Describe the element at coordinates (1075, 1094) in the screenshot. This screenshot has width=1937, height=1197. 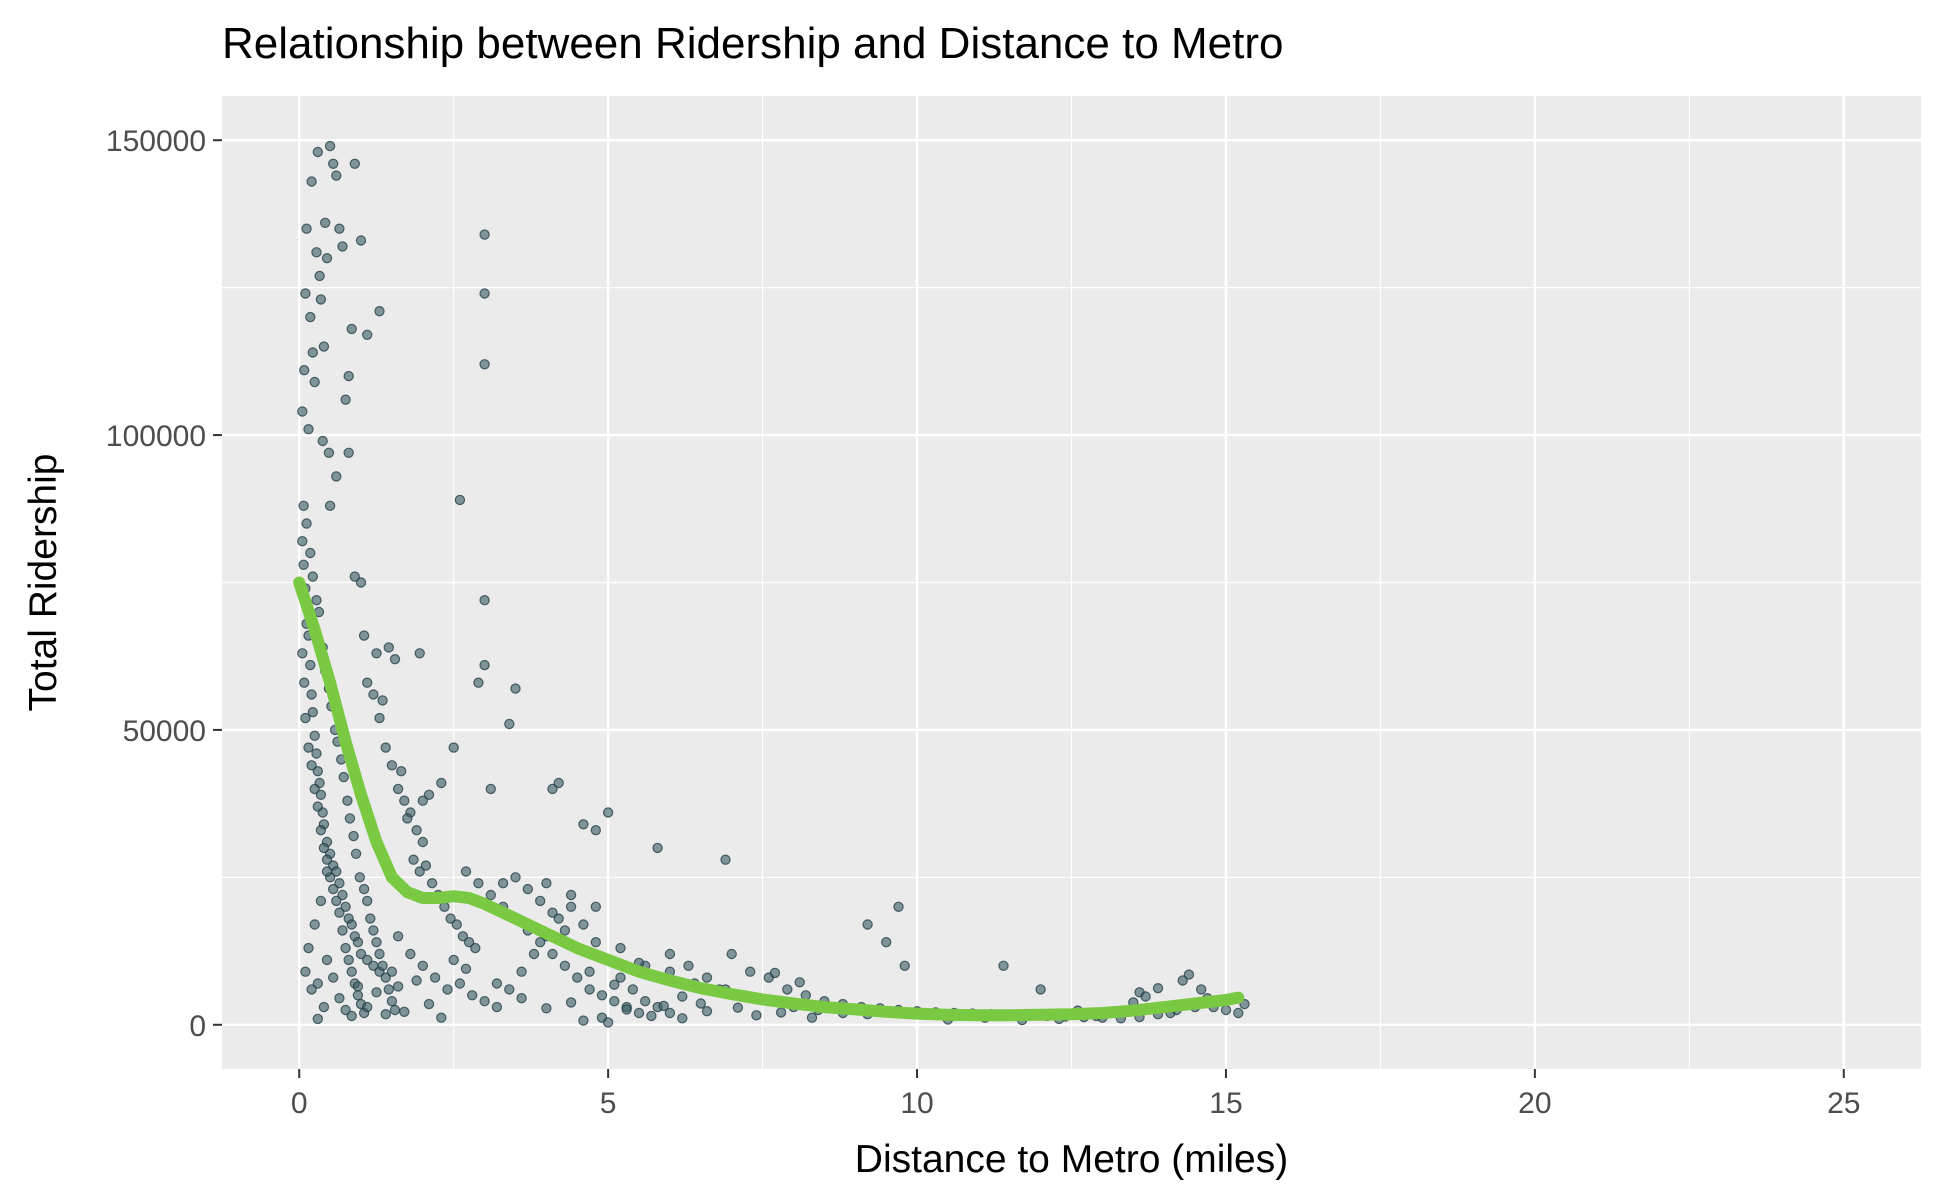
I see `x-axis: 0 5 10 15 20 25` at that location.